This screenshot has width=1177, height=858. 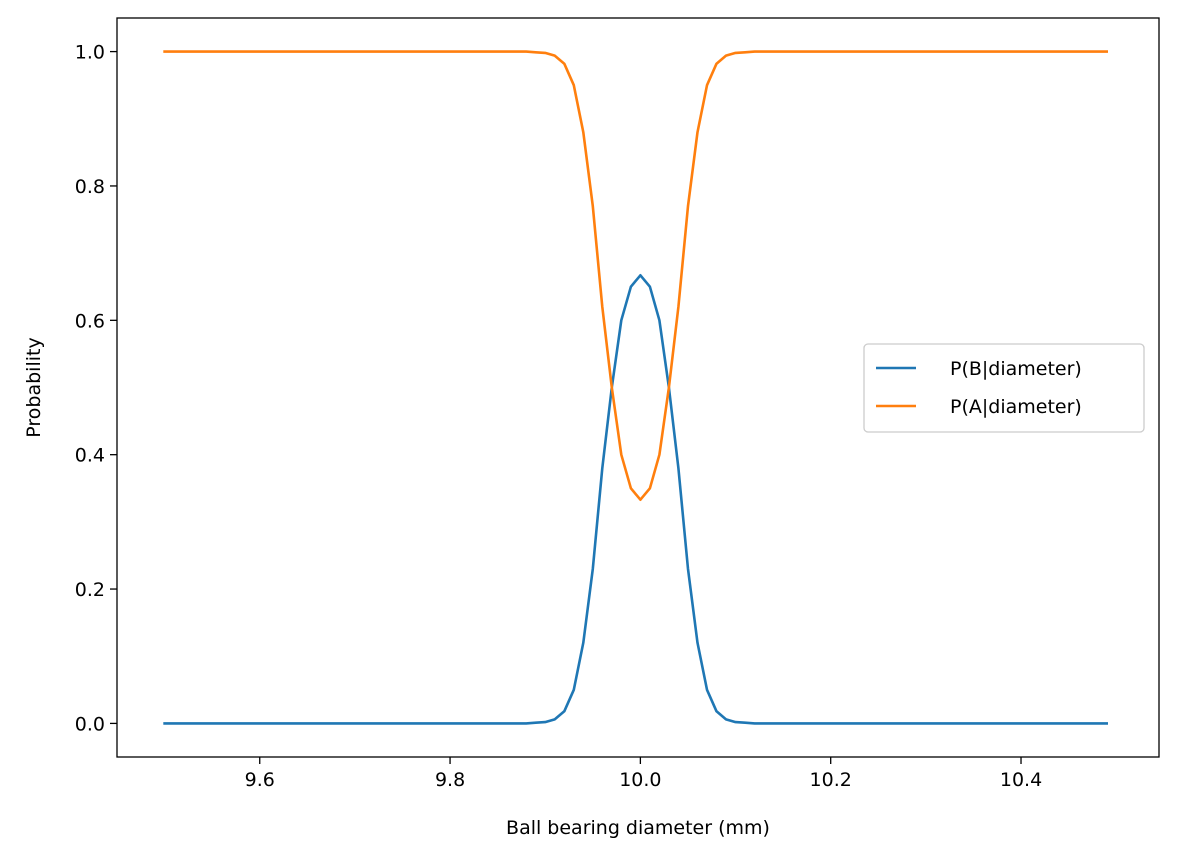 I want to click on y-tick-label: 1.0, so click(x=90, y=53).